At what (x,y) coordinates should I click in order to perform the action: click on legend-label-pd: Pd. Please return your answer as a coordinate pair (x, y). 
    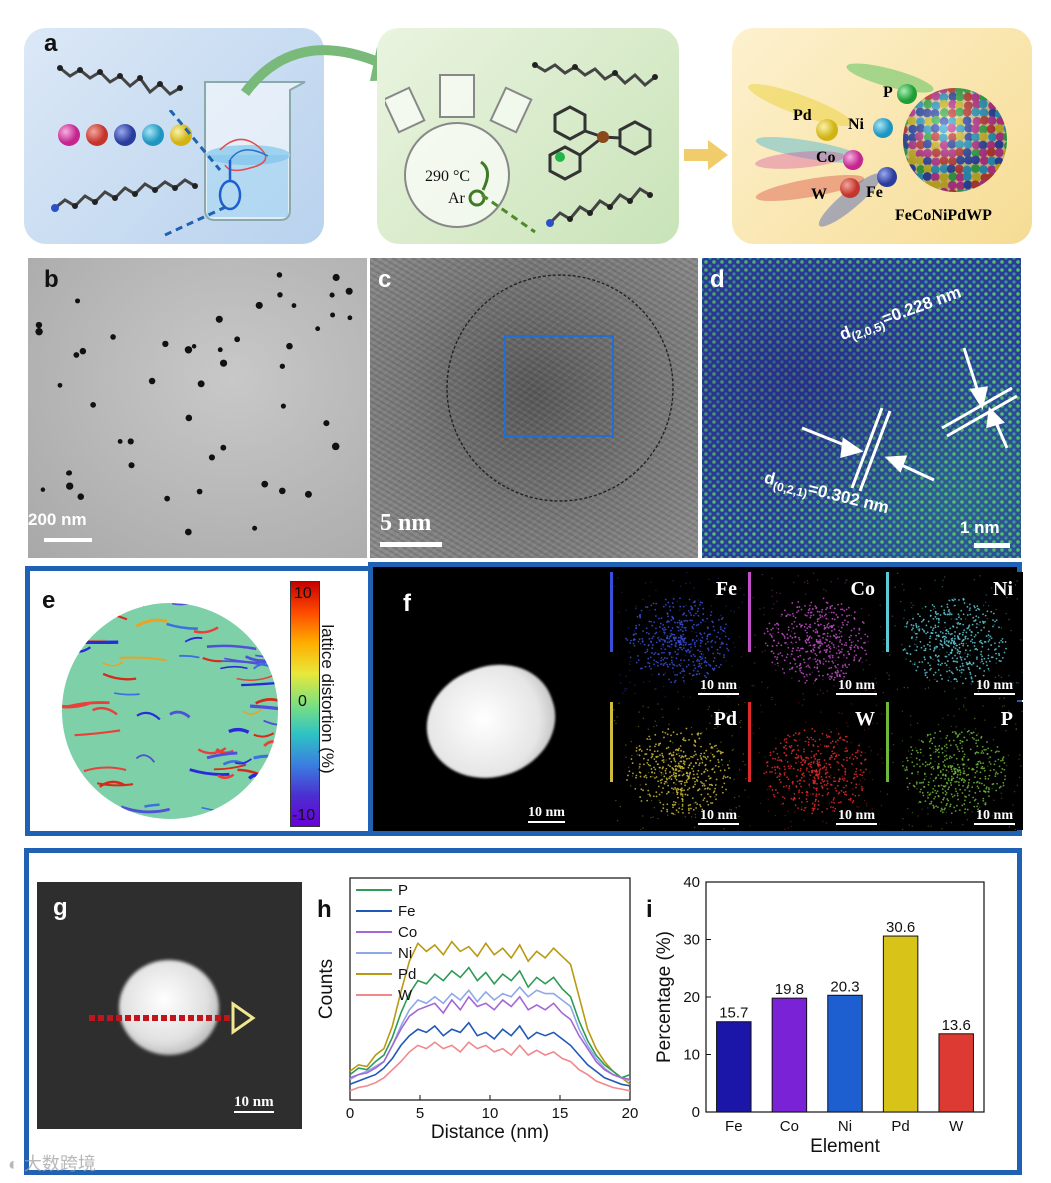
    Looking at the image, I should click on (407, 974).